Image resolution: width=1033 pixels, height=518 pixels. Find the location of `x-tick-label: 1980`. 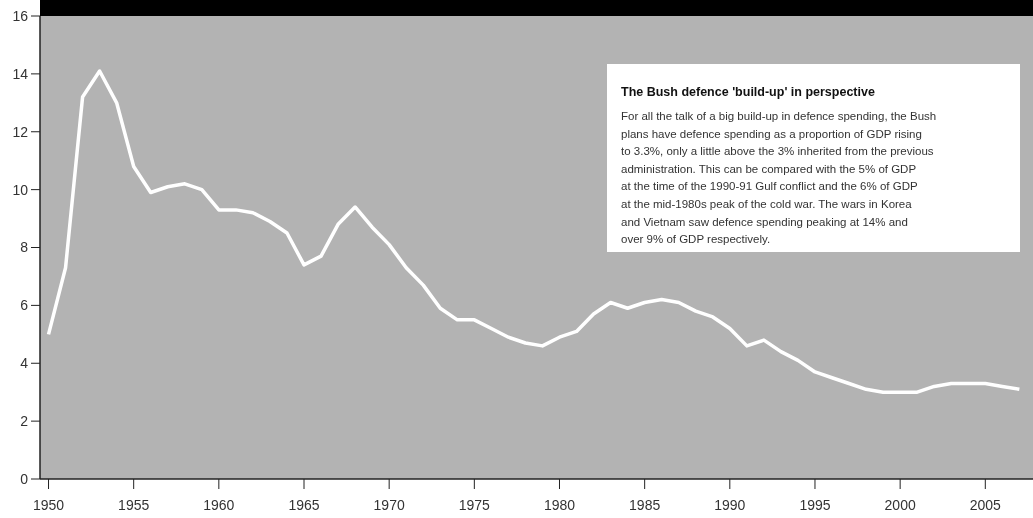

x-tick-label: 1980 is located at coordinates (559, 505).